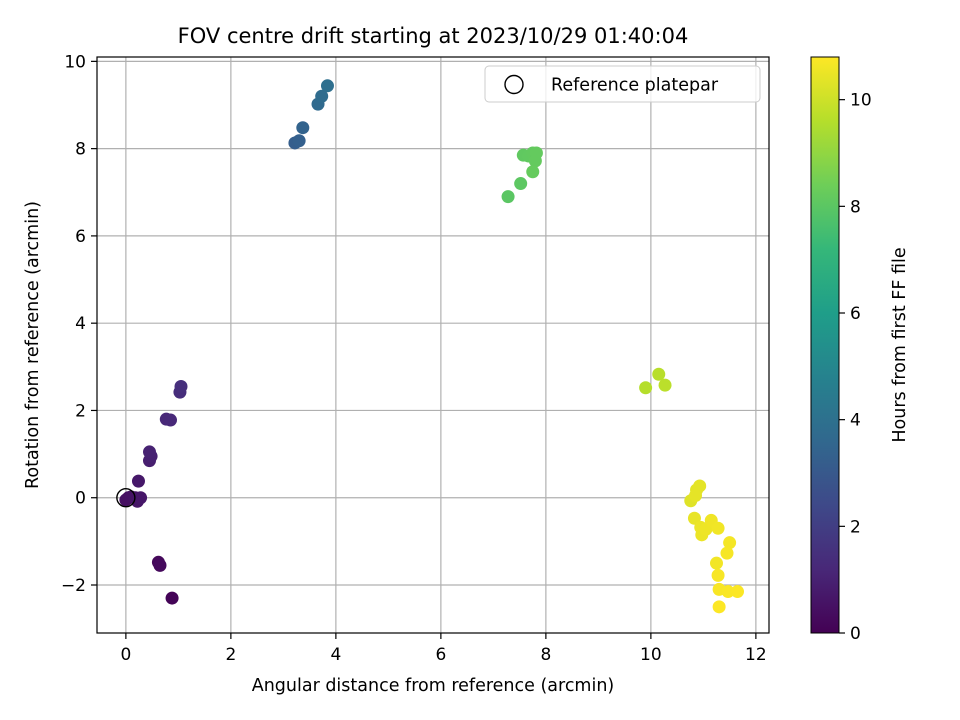  Describe the element at coordinates (230, 655) in the screenshot. I see `x-tick-label-1: 2` at that location.